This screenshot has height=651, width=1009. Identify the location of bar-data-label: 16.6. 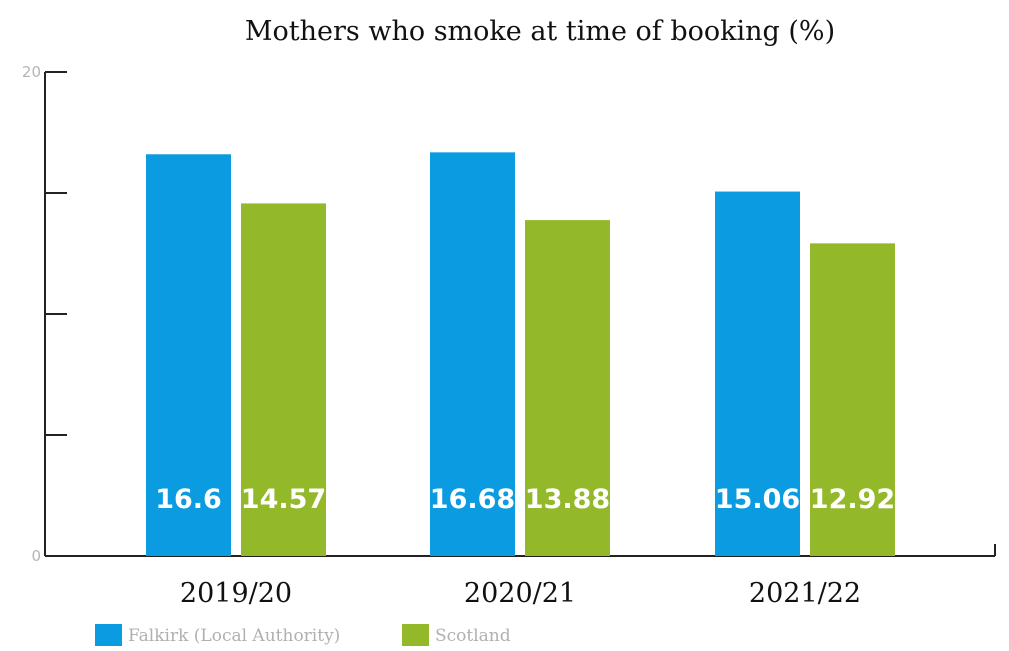
(188, 499).